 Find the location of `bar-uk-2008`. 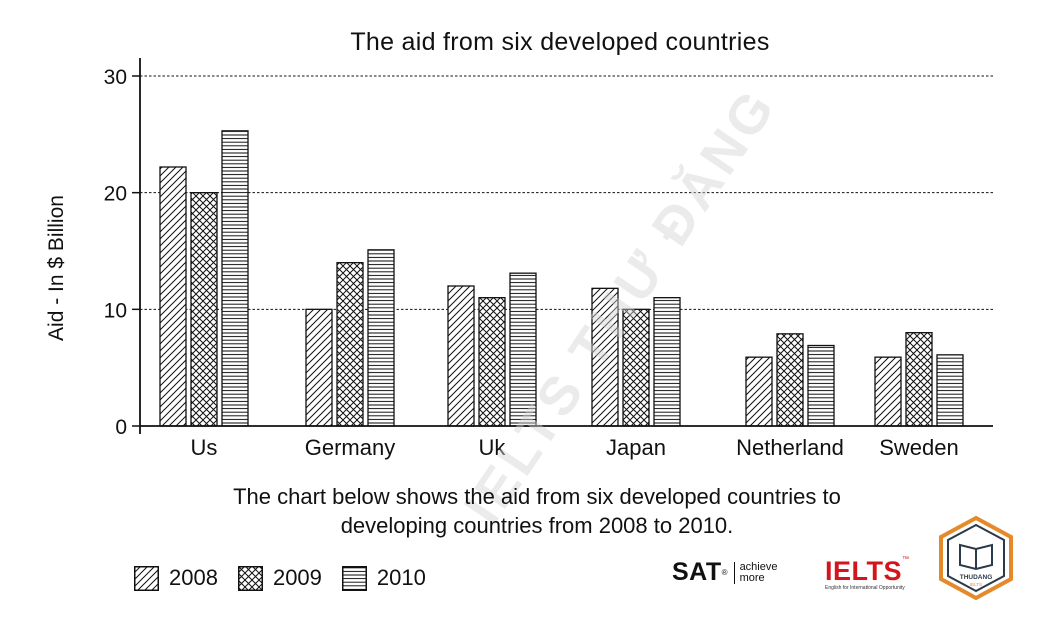

bar-uk-2008 is located at coordinates (461, 356).